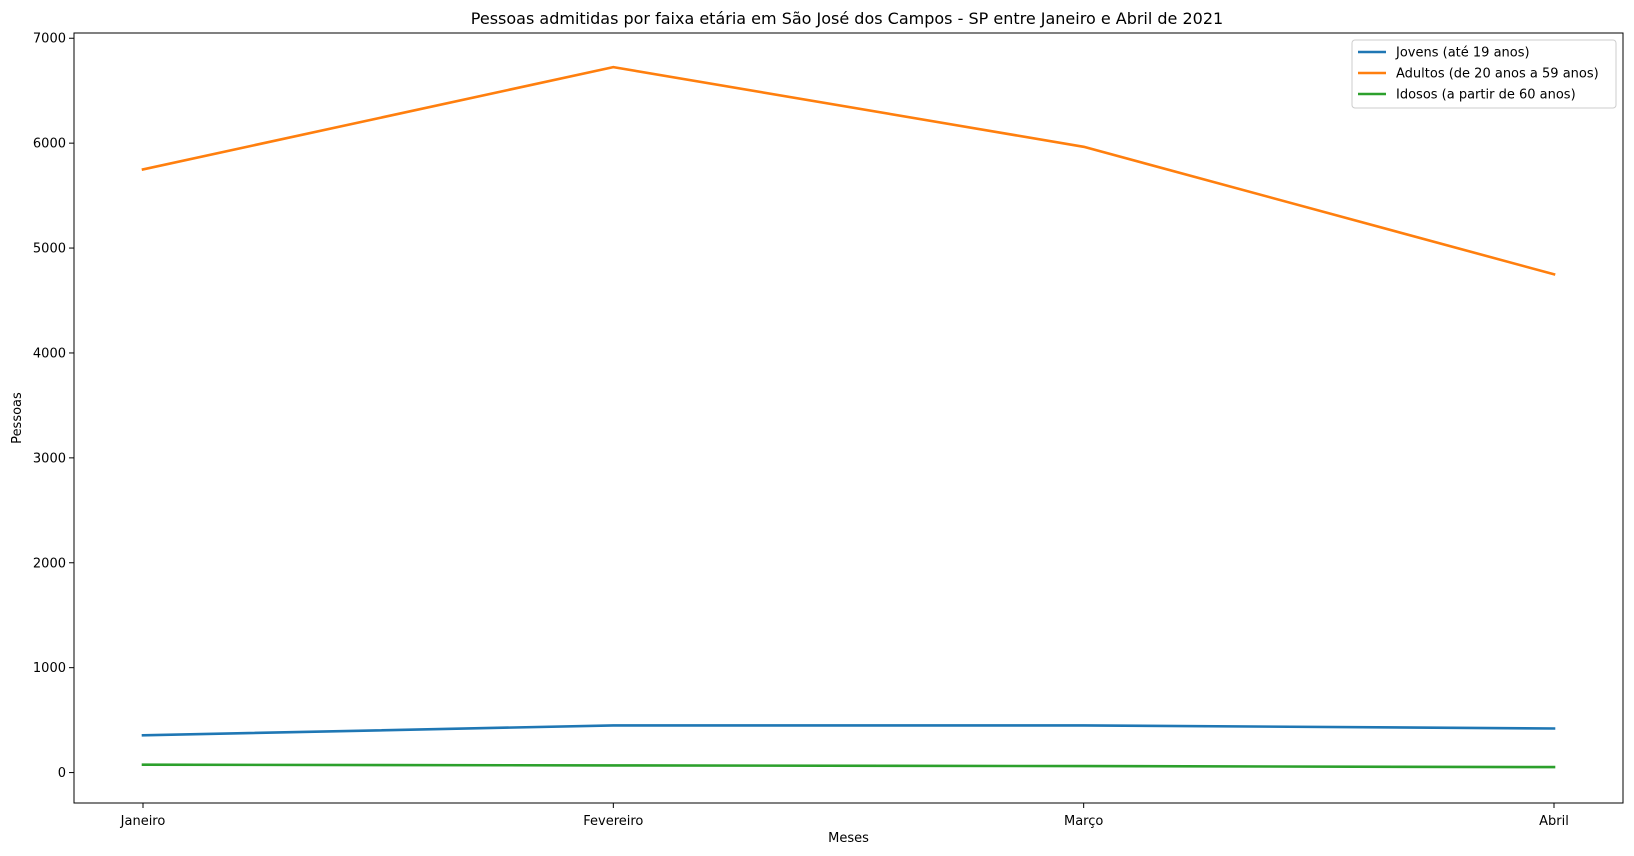  What do you see at coordinates (49, 249) in the screenshot?
I see `y-tick-label: 5000` at bounding box center [49, 249].